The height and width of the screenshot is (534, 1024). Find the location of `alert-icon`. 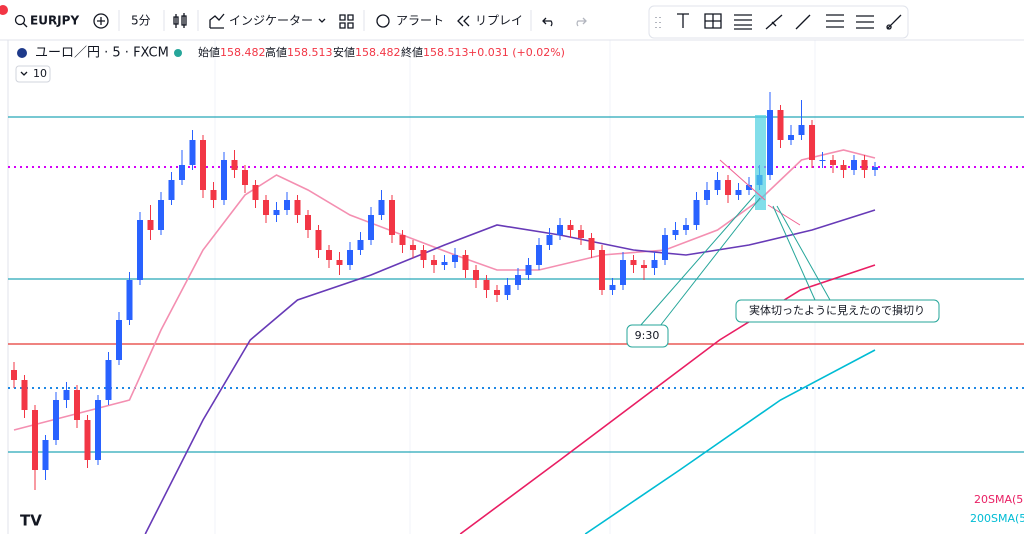

alert-icon is located at coordinates (383, 21).